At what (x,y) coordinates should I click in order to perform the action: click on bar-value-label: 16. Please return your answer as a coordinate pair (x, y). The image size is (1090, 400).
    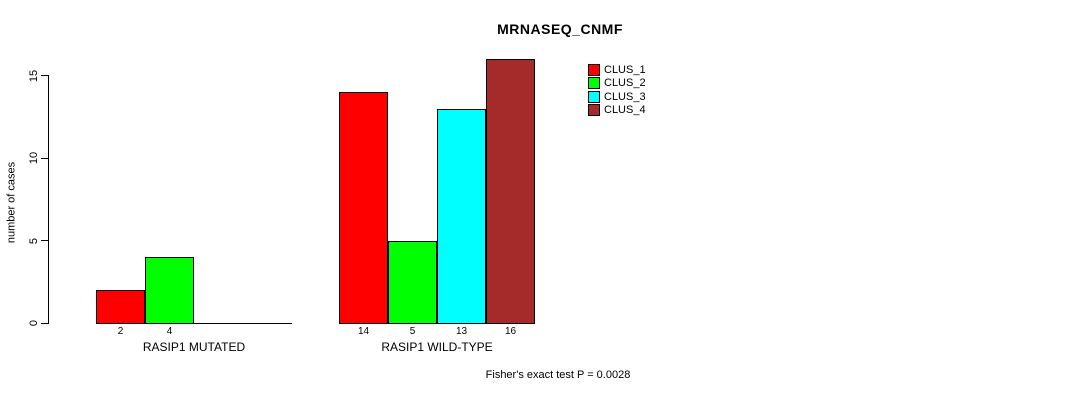
    Looking at the image, I should click on (510, 331).